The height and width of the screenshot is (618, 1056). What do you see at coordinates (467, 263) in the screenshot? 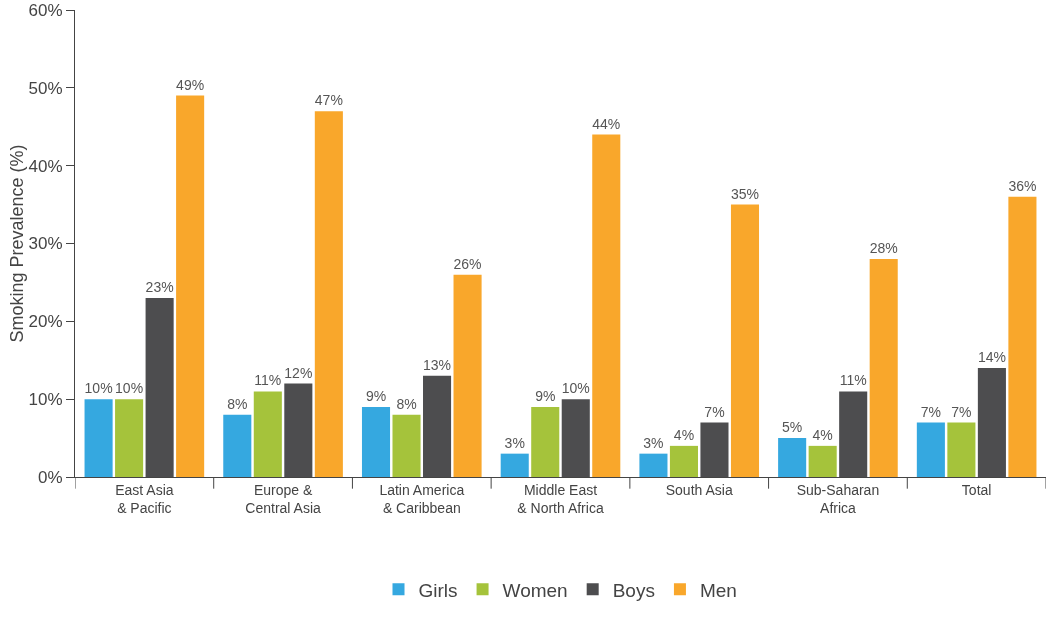
I see `data-label: 26%` at bounding box center [467, 263].